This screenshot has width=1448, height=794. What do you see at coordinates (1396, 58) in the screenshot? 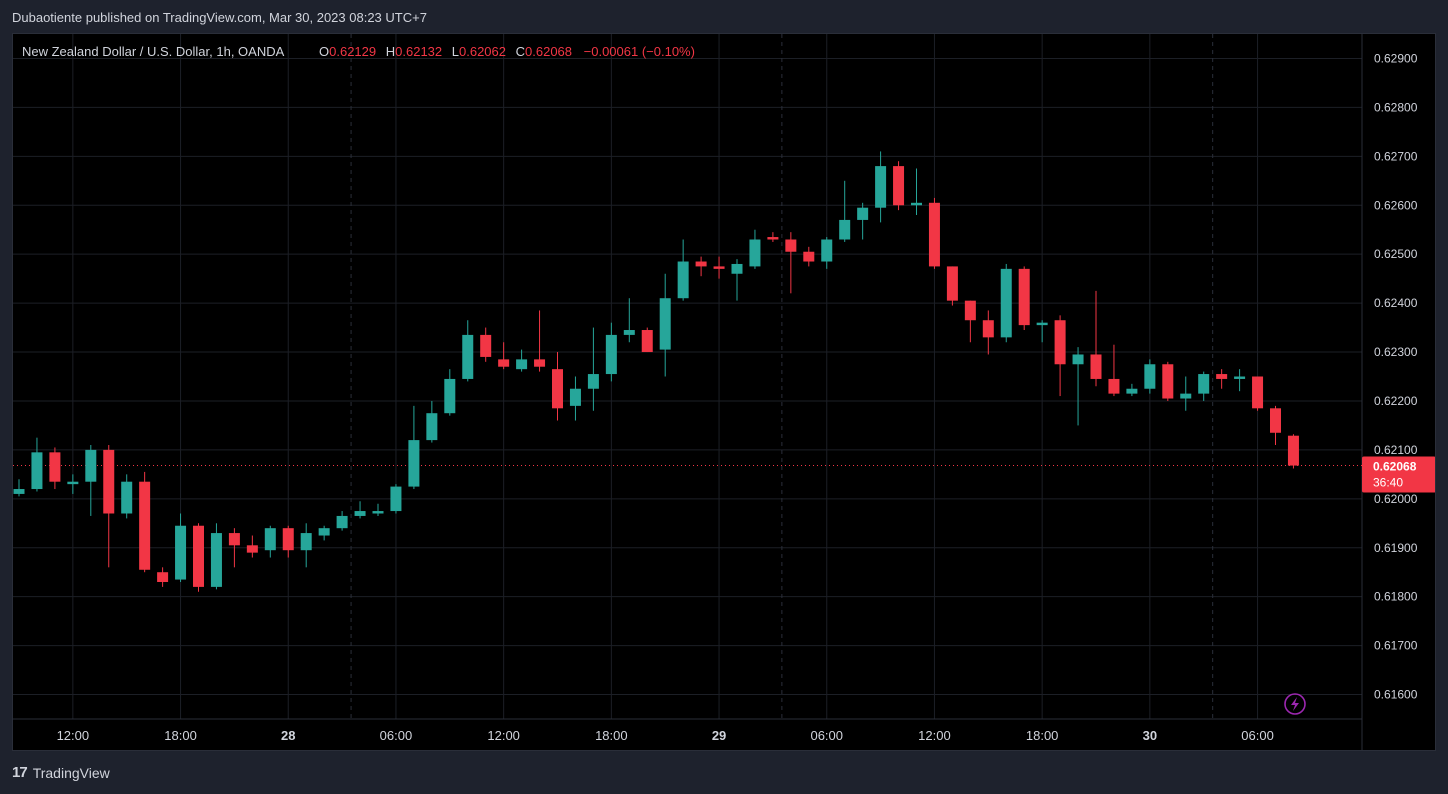
I see `price-tick-label: 0.62900` at bounding box center [1396, 58].